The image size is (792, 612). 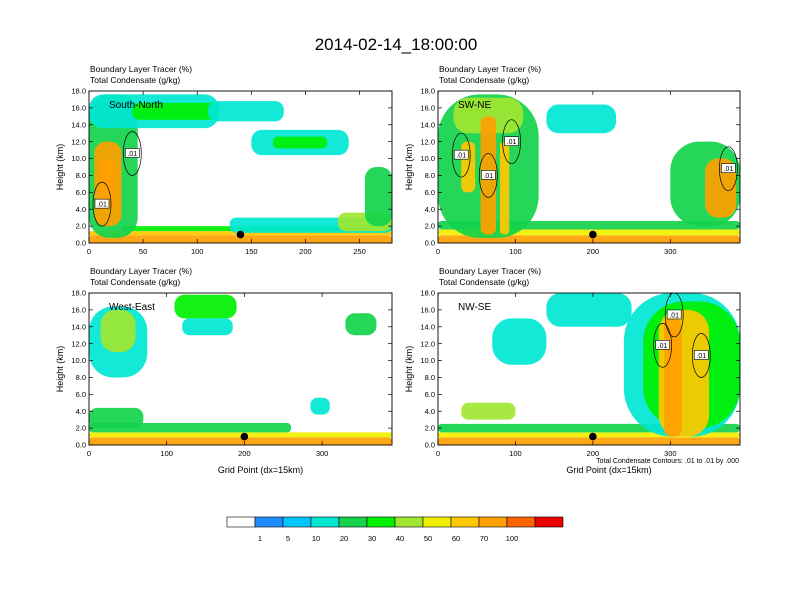 What do you see at coordinates (78, 293) in the screenshot?
I see `y-tick-label: 18.0` at bounding box center [78, 293].